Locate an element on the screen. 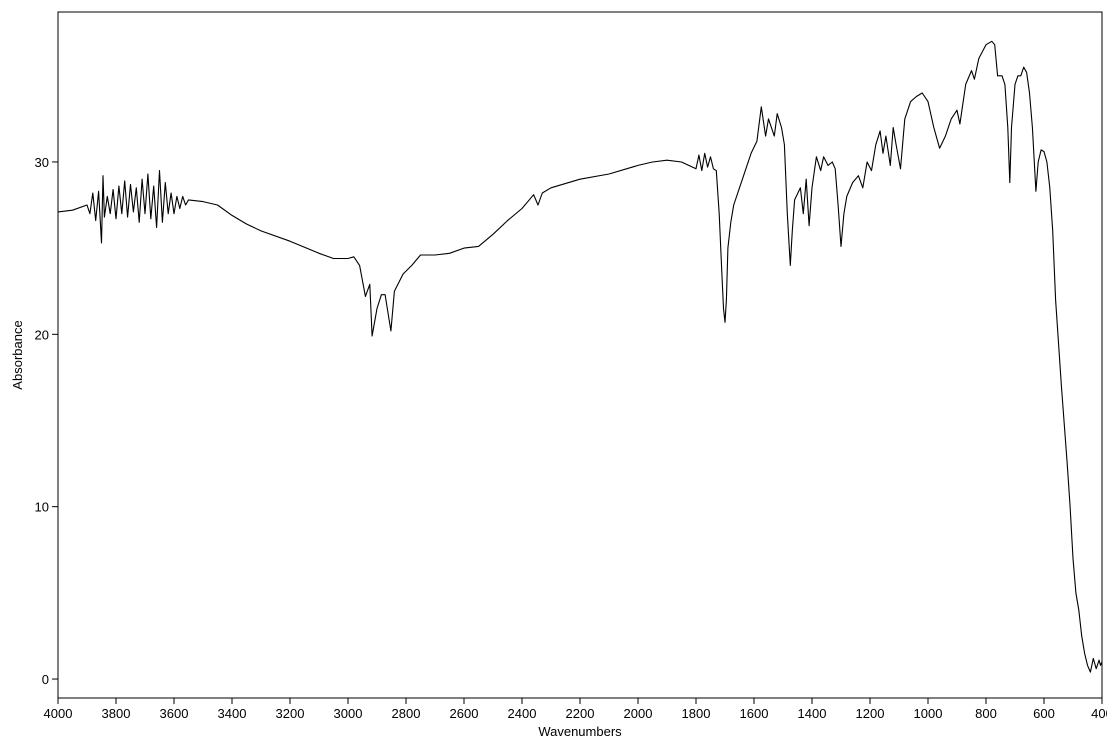 The height and width of the screenshot is (740, 1107). y-tick-label: 0 is located at coordinates (45, 679).